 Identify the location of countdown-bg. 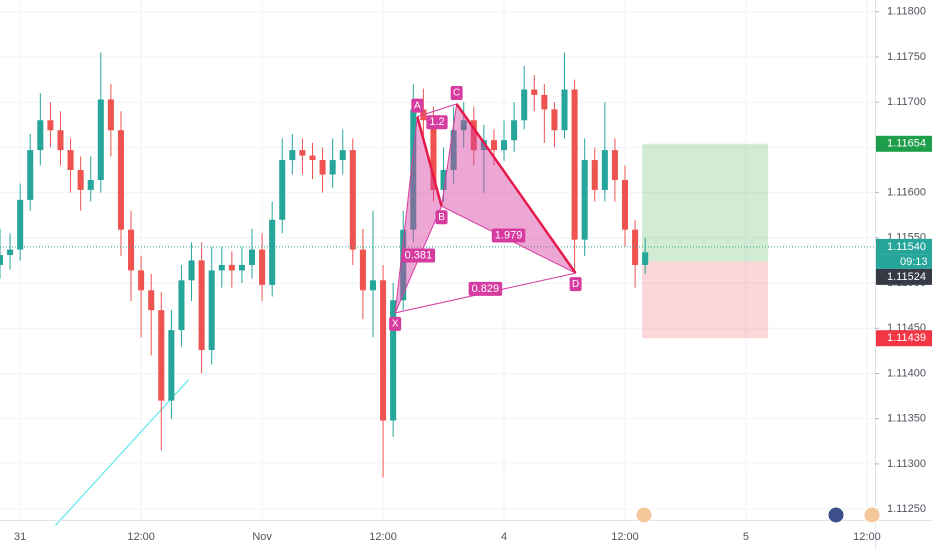
(904, 261).